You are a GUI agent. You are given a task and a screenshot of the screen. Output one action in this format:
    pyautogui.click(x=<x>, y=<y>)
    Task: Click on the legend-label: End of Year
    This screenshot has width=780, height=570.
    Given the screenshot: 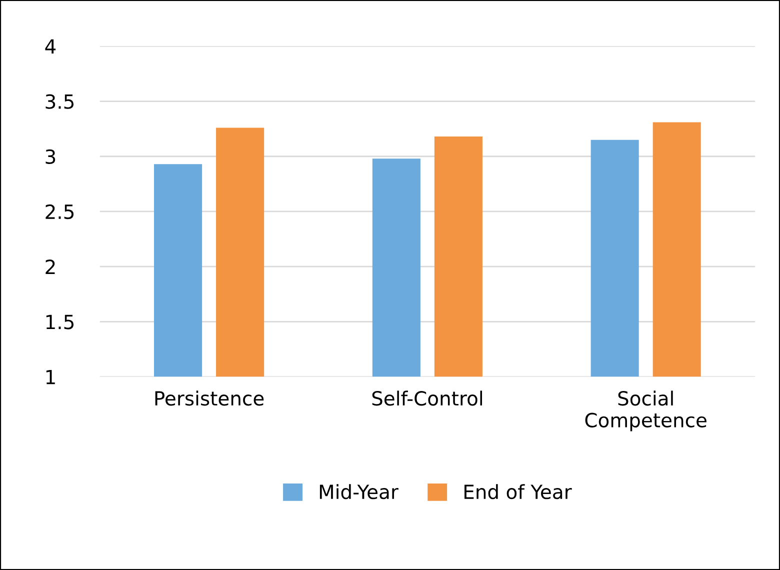 What is the action you would take?
    pyautogui.click(x=518, y=492)
    